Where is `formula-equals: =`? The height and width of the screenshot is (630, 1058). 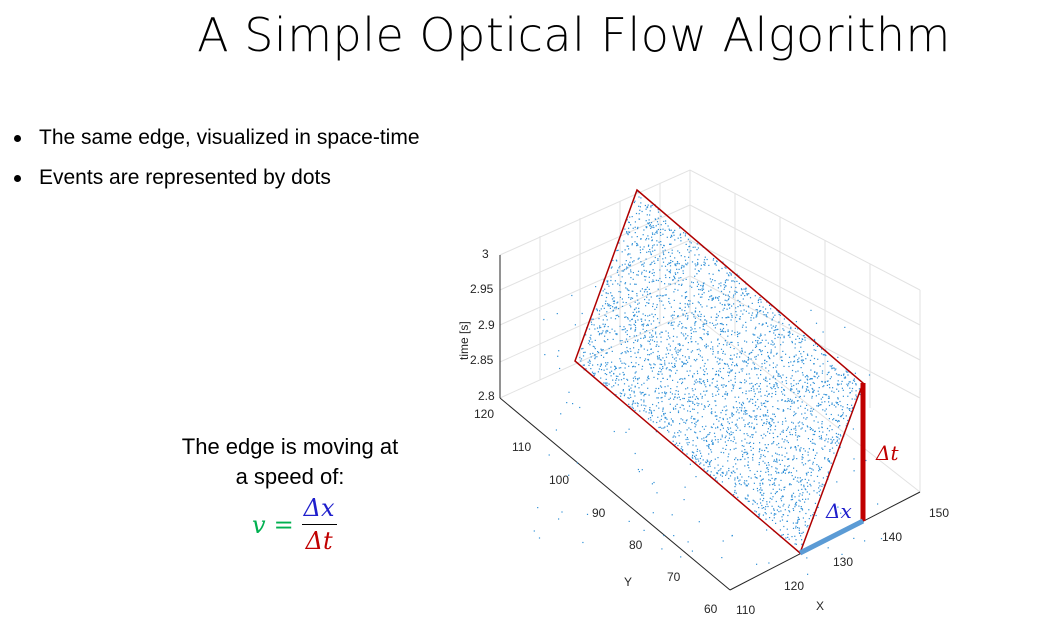 formula-equals: = is located at coordinates (283, 524).